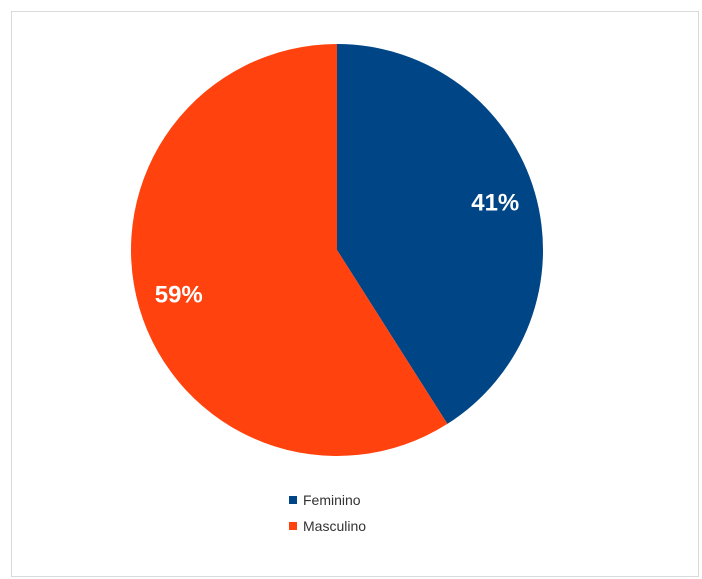  Describe the element at coordinates (335, 526) in the screenshot. I see `legend-label-masculino: Masculino` at that location.